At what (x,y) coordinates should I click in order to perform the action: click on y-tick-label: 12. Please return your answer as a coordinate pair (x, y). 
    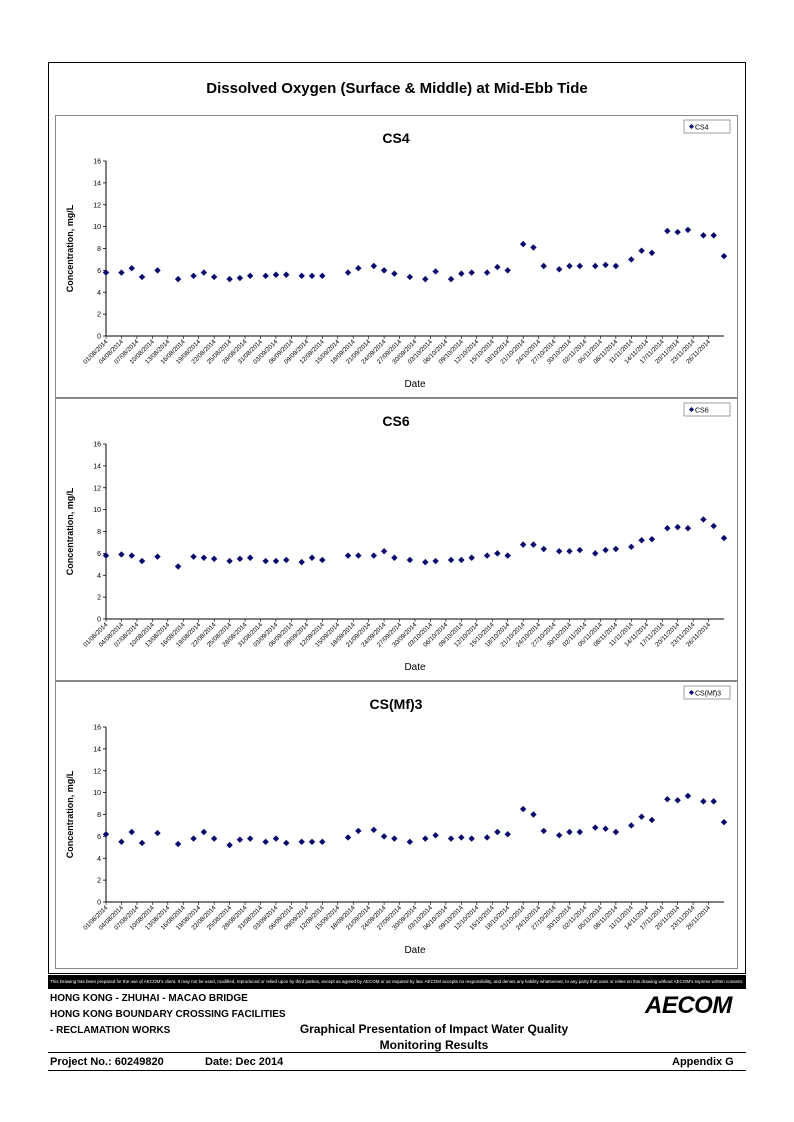
    Looking at the image, I should click on (97, 488).